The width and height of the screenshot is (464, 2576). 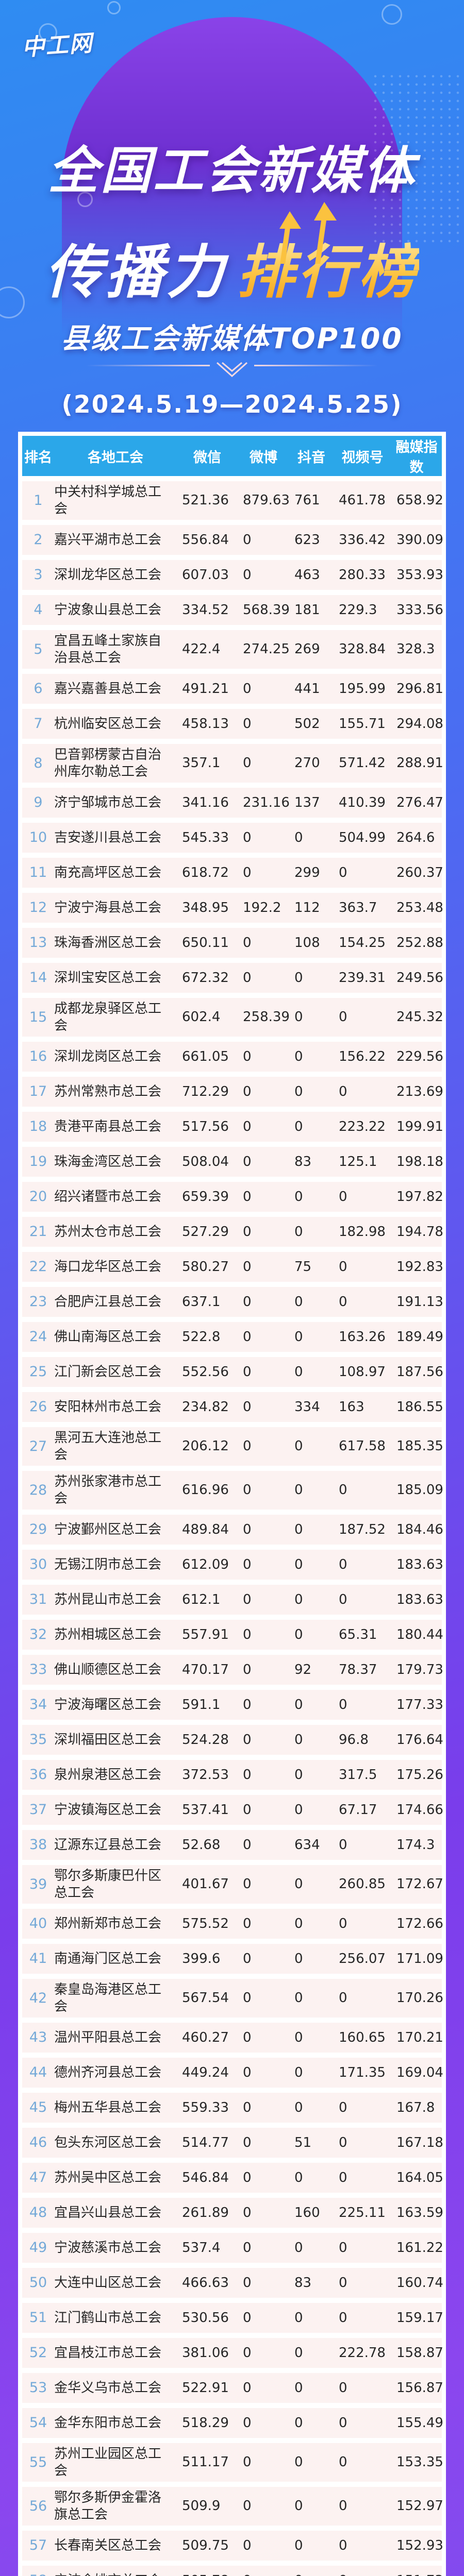 I want to click on cell-rank: 44, so click(x=38, y=2072).